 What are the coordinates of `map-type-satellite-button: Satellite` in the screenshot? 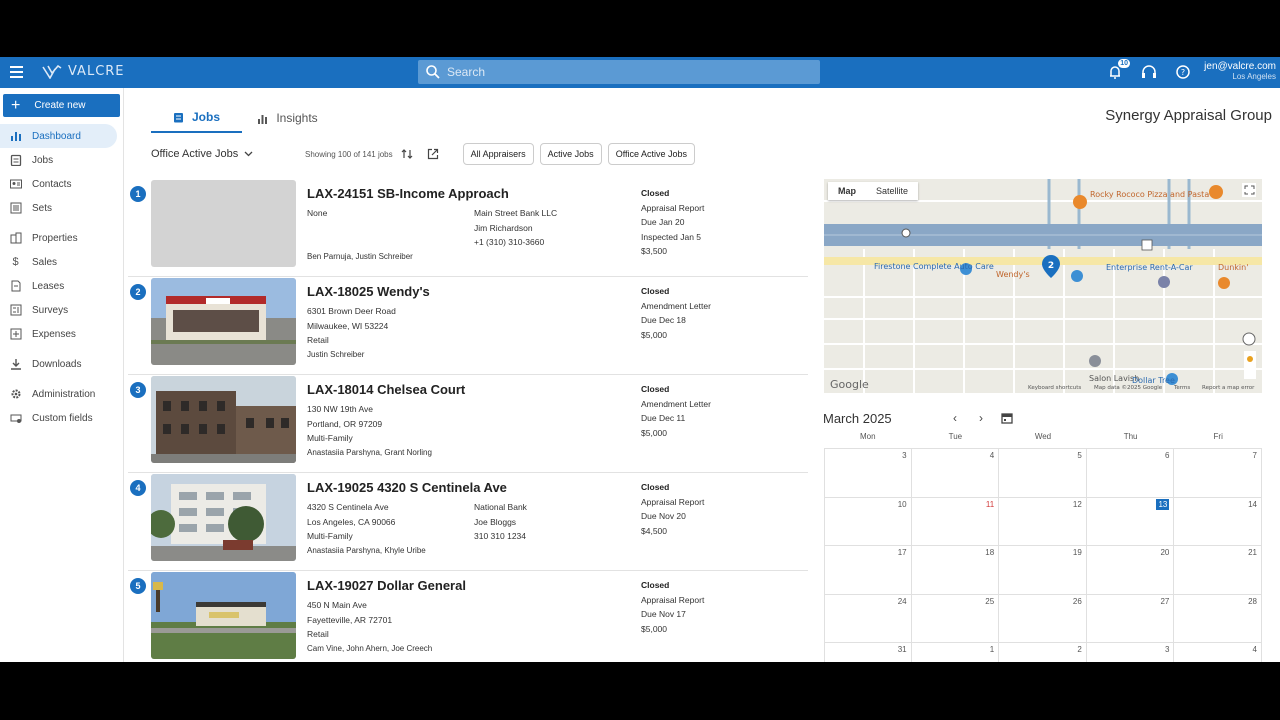 It's located at (892, 191).